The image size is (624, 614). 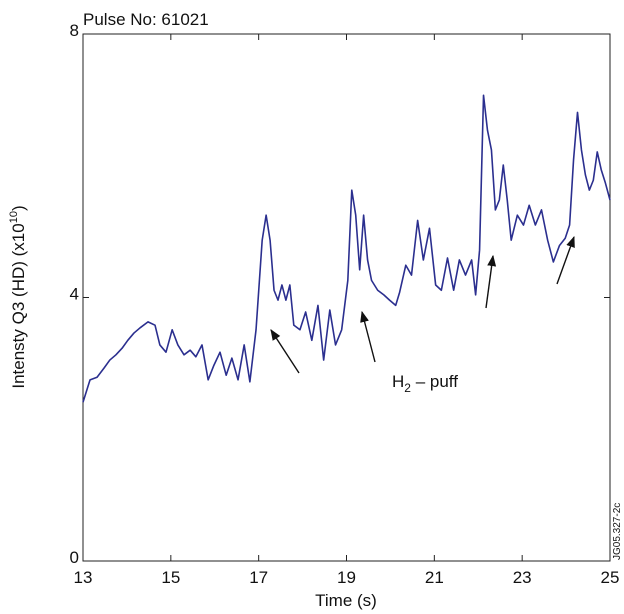 What do you see at coordinates (14, 217) in the screenshot?
I see `y-axis-label-exponent: 10` at bounding box center [14, 217].